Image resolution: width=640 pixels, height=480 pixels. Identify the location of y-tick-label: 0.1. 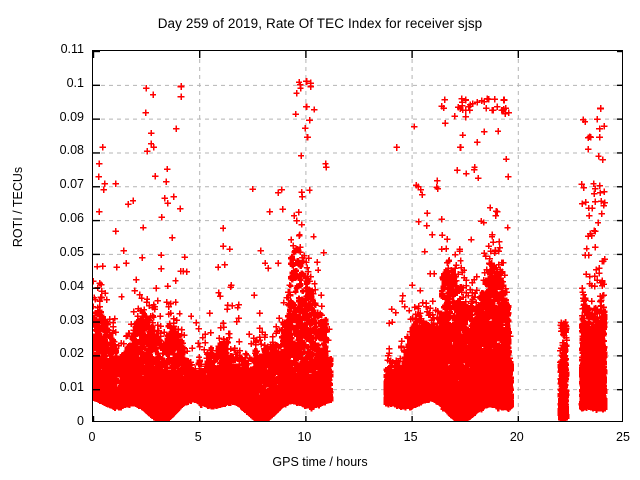
(49, 83).